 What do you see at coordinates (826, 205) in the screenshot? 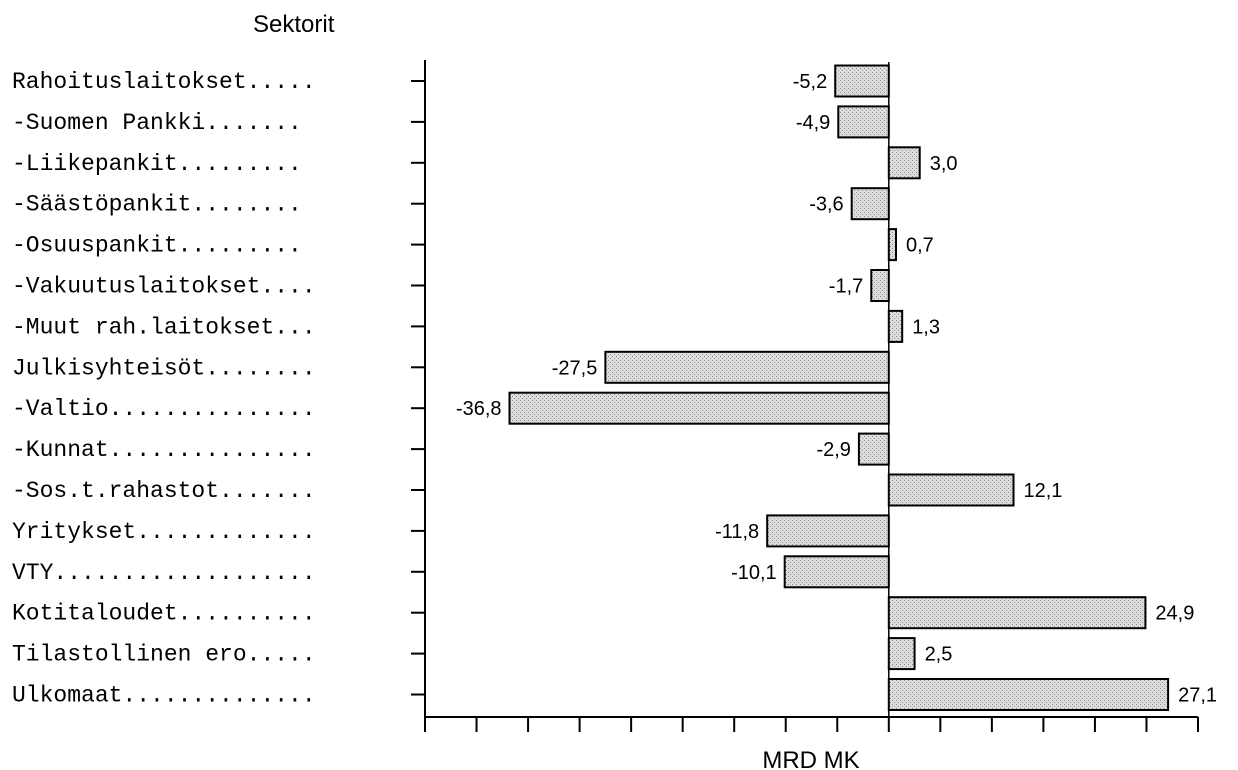
I see `data-label: -3,6` at bounding box center [826, 205].